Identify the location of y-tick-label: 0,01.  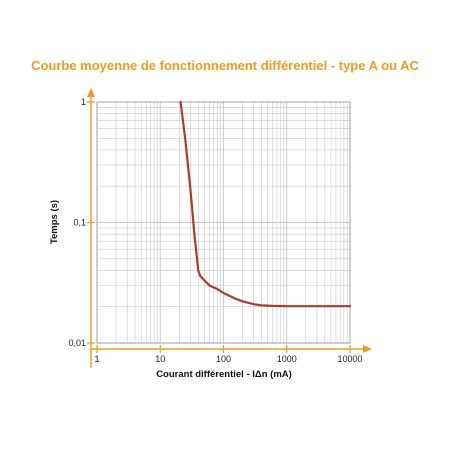
(77, 343).